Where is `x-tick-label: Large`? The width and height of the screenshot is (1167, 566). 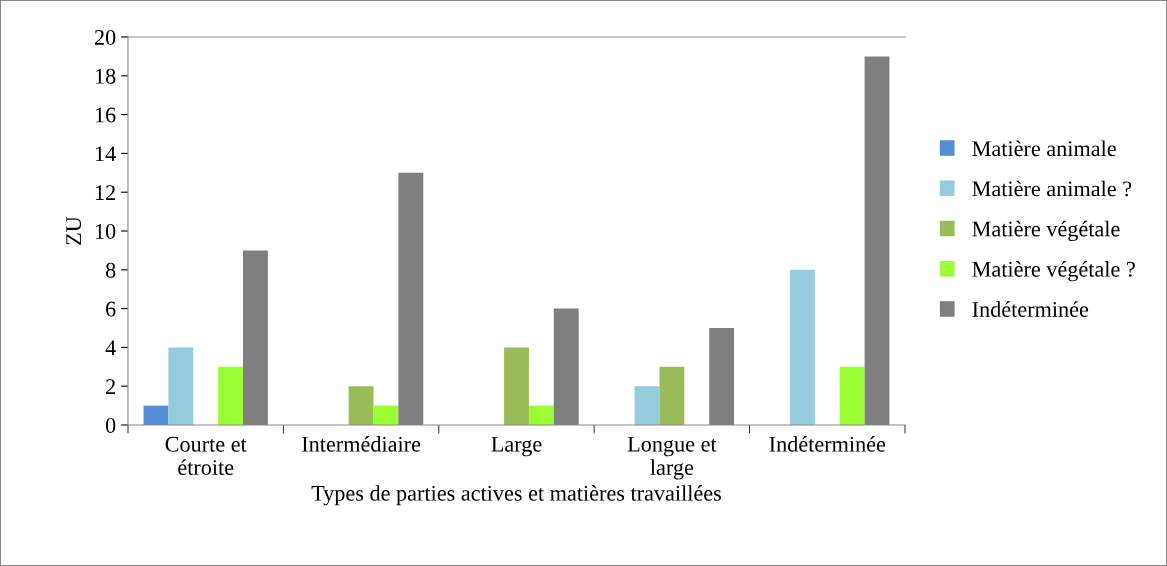 x-tick-label: Large is located at coordinates (516, 446).